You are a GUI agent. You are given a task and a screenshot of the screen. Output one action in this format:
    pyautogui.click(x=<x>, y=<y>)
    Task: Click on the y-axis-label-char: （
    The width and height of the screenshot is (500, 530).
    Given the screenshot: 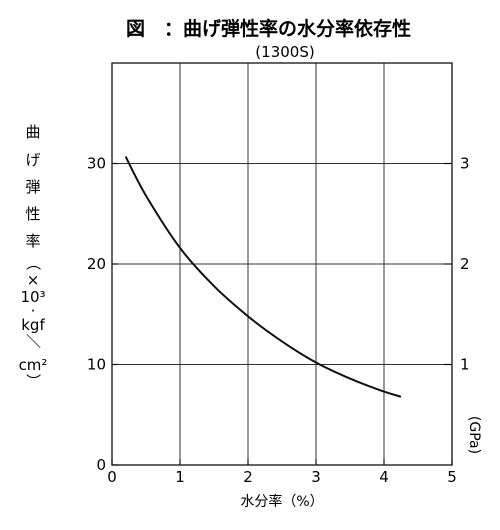 What is the action you would take?
    pyautogui.click(x=33, y=262)
    